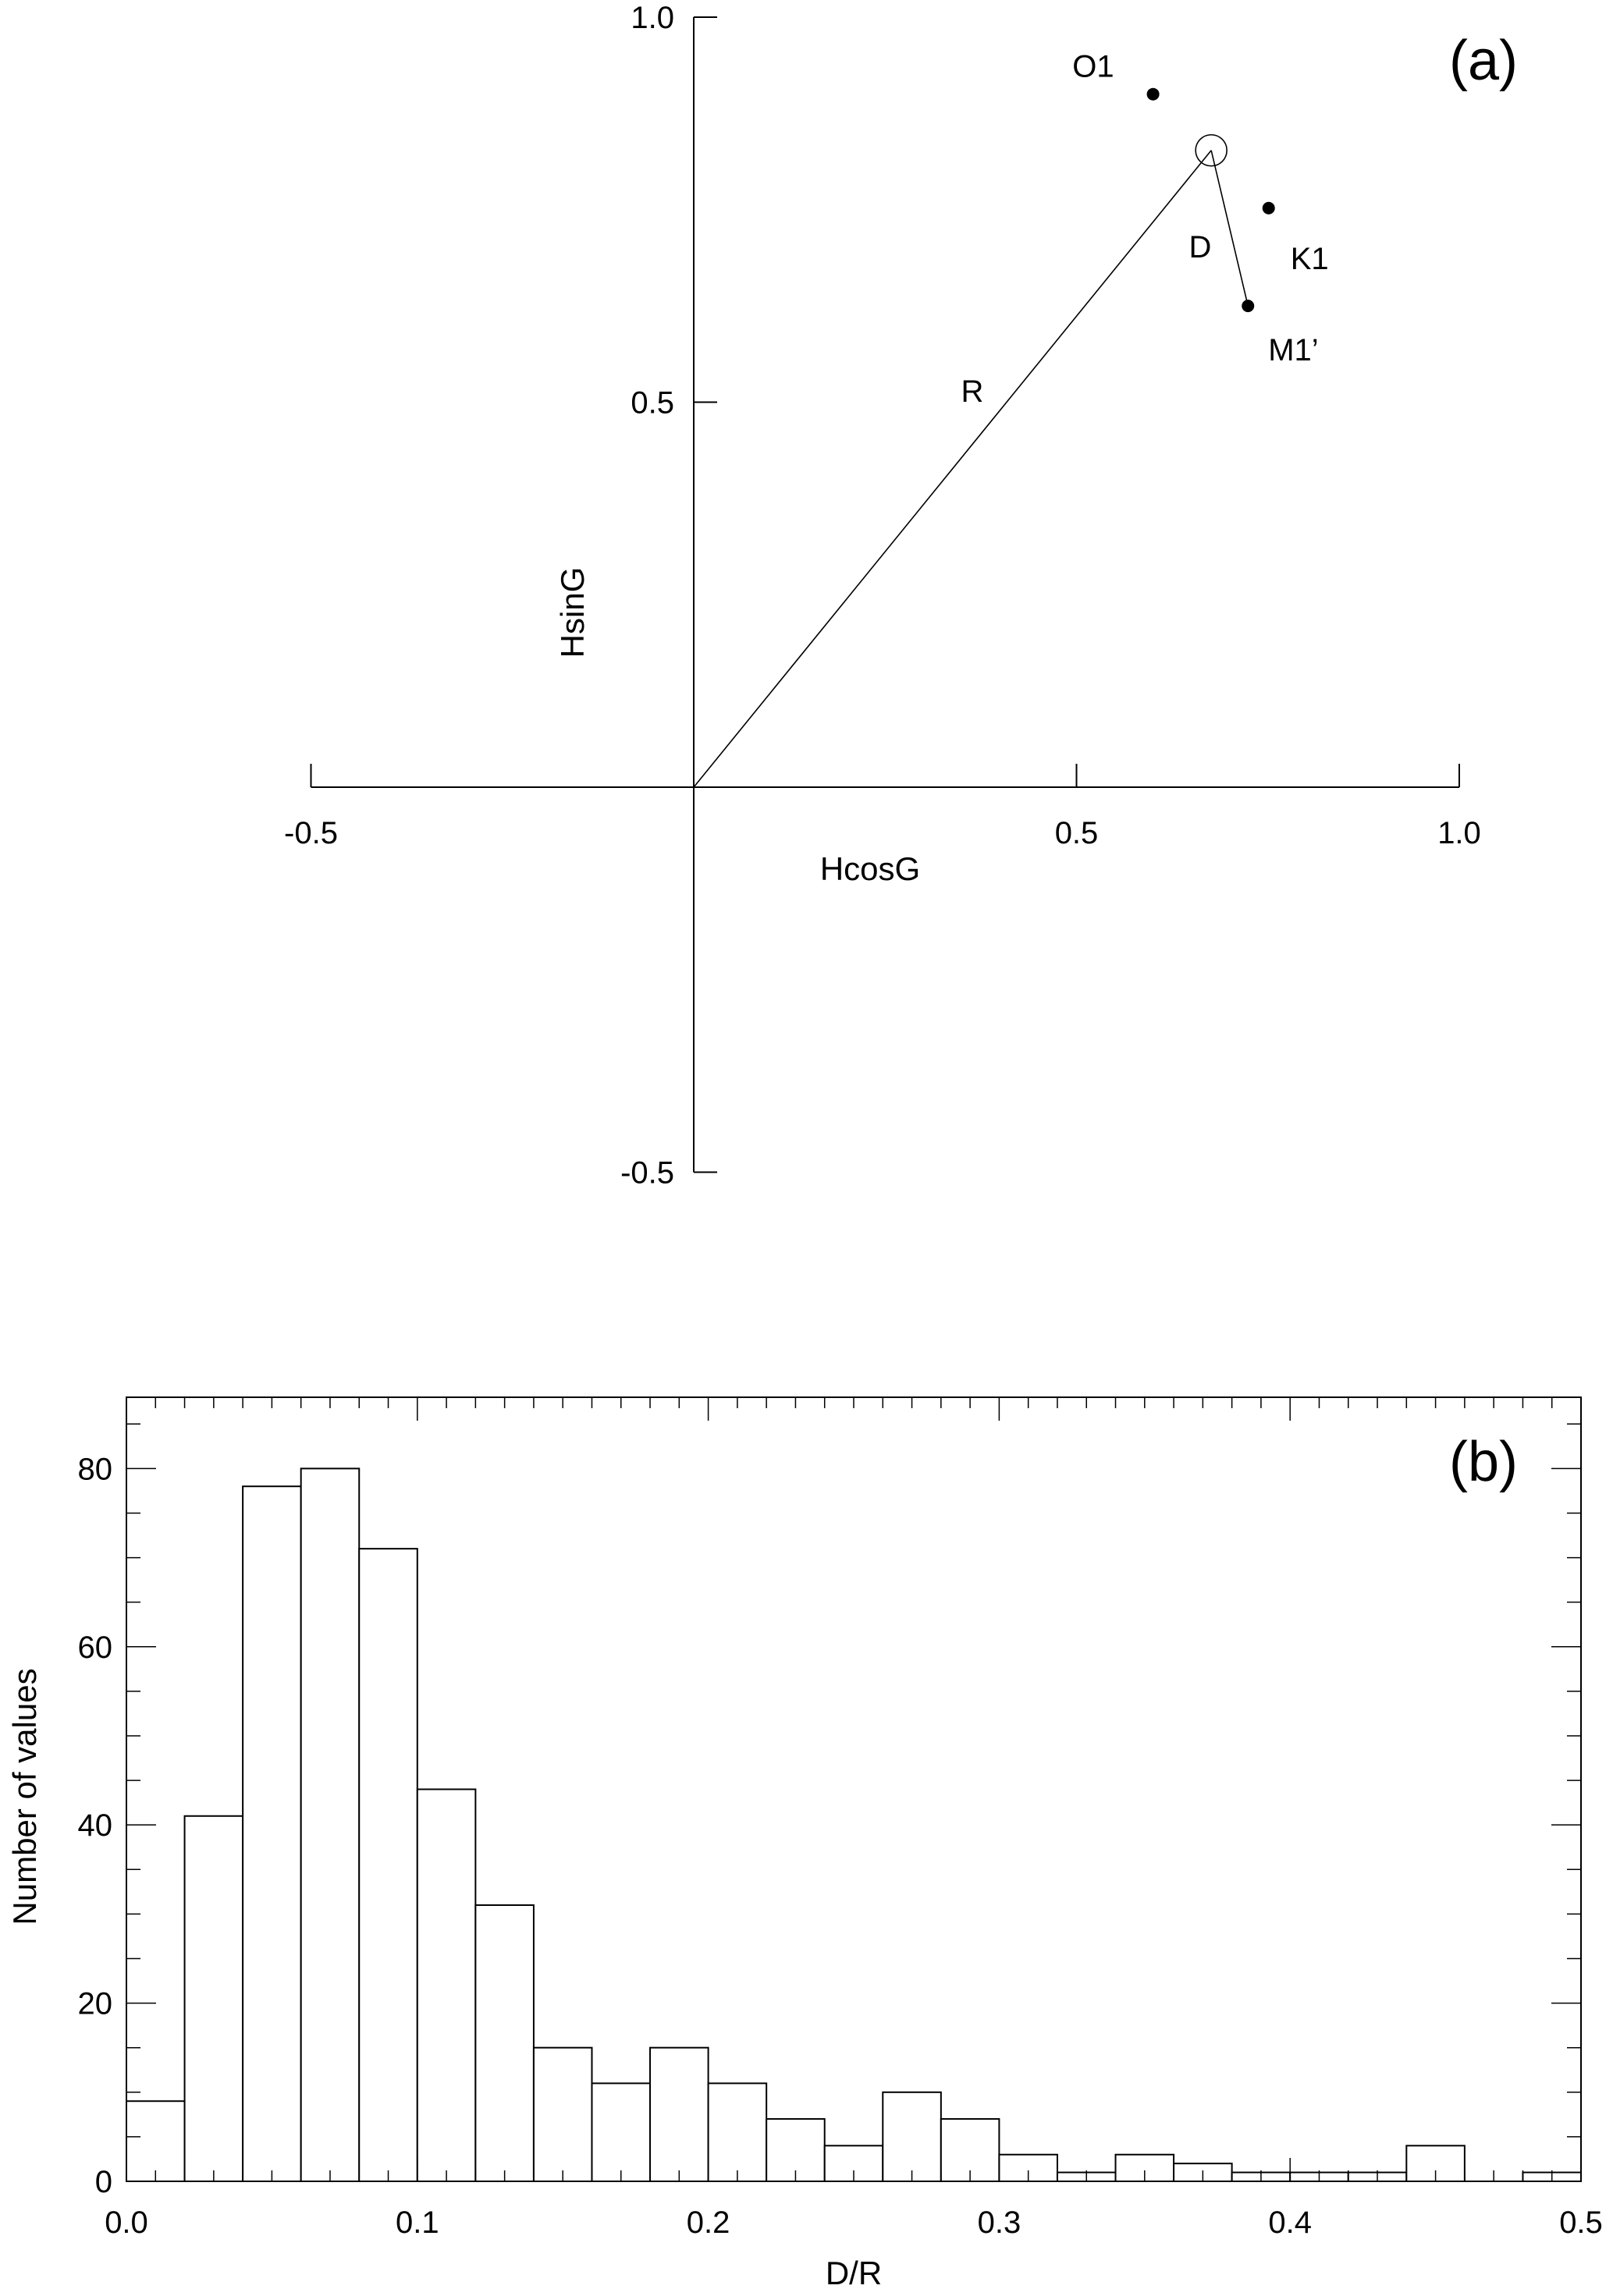 This screenshot has width=1613, height=2296. What do you see at coordinates (1310, 259) in the screenshot?
I see `point-label: K1` at bounding box center [1310, 259].